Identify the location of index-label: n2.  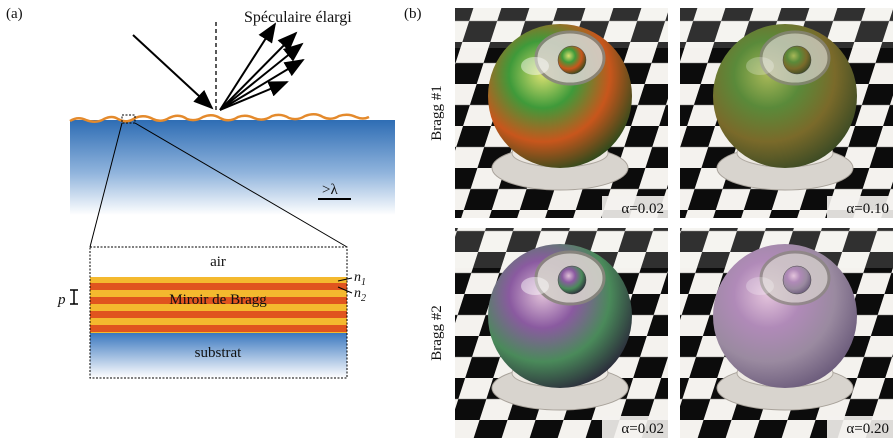
(360, 295).